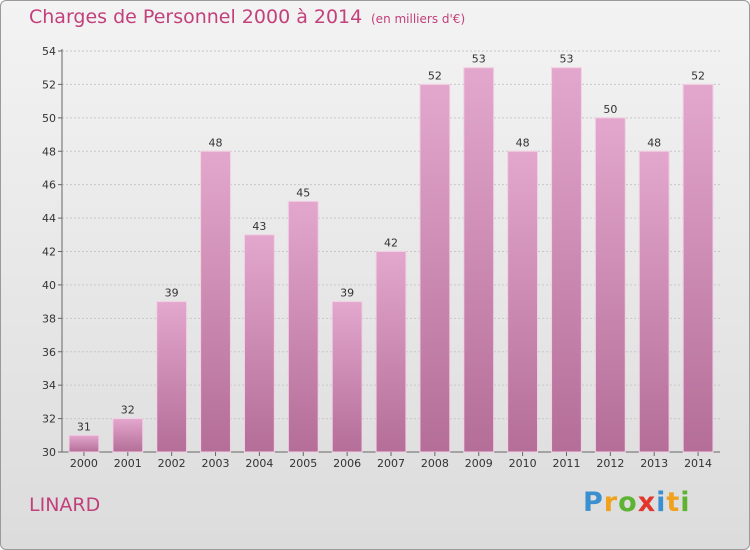 This screenshot has width=750, height=550. What do you see at coordinates (49, 118) in the screenshot?
I see `y-tick-label: 50` at bounding box center [49, 118].